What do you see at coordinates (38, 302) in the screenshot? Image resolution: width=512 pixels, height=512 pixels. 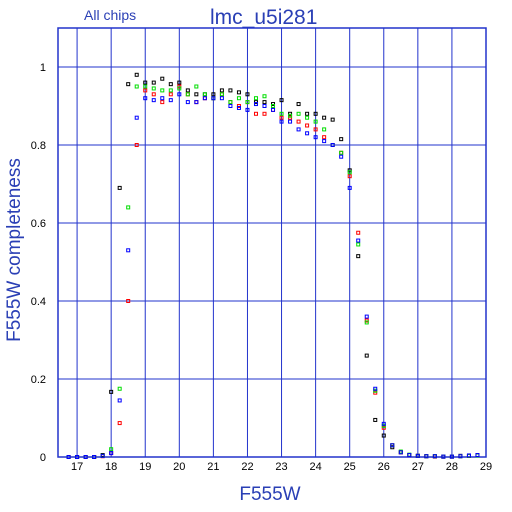 I see `y-tick-label: 0.4` at bounding box center [38, 302].